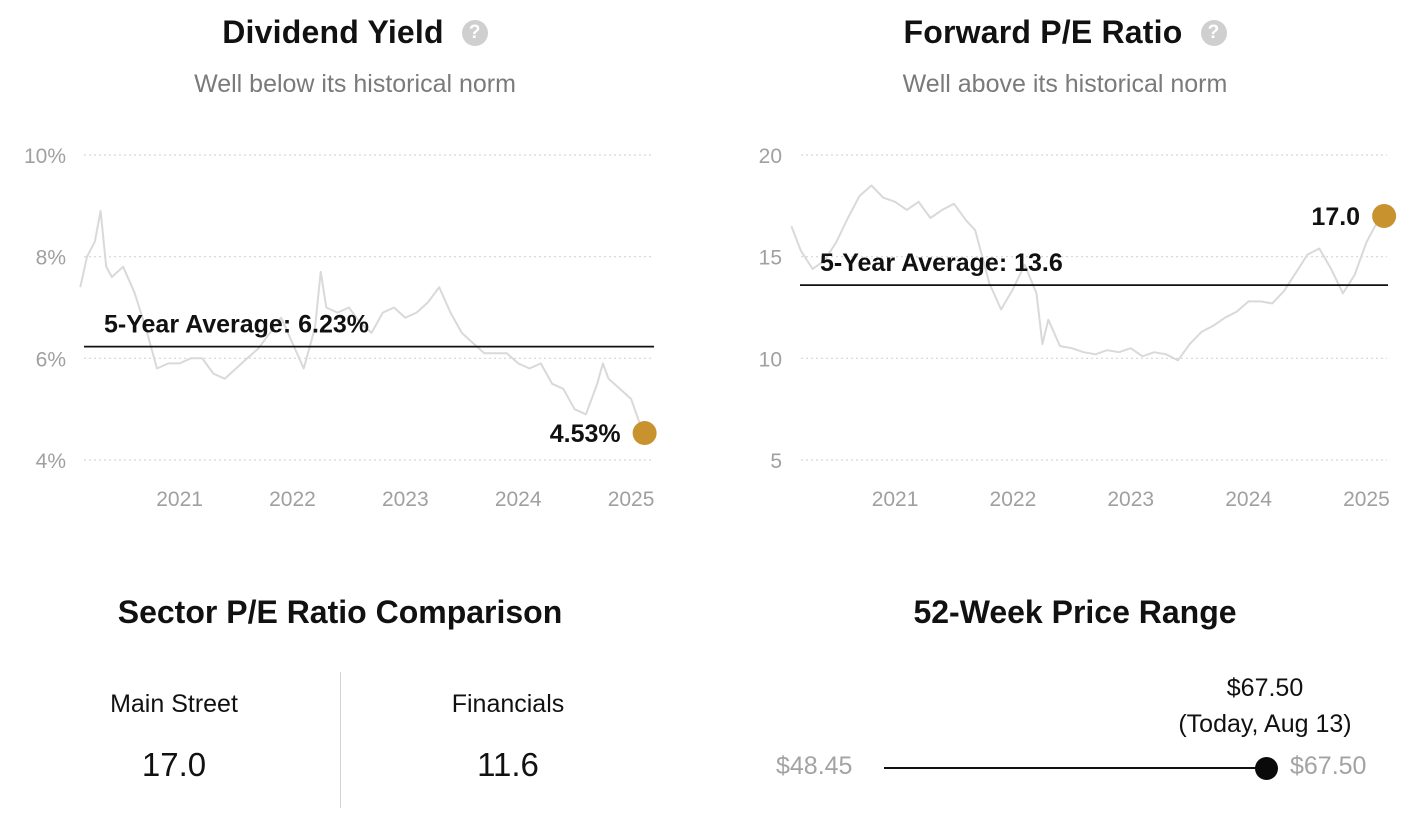 Image resolution: width=1420 pixels, height=824 pixels. I want to click on price-range-current-marker, so click(1266, 768).